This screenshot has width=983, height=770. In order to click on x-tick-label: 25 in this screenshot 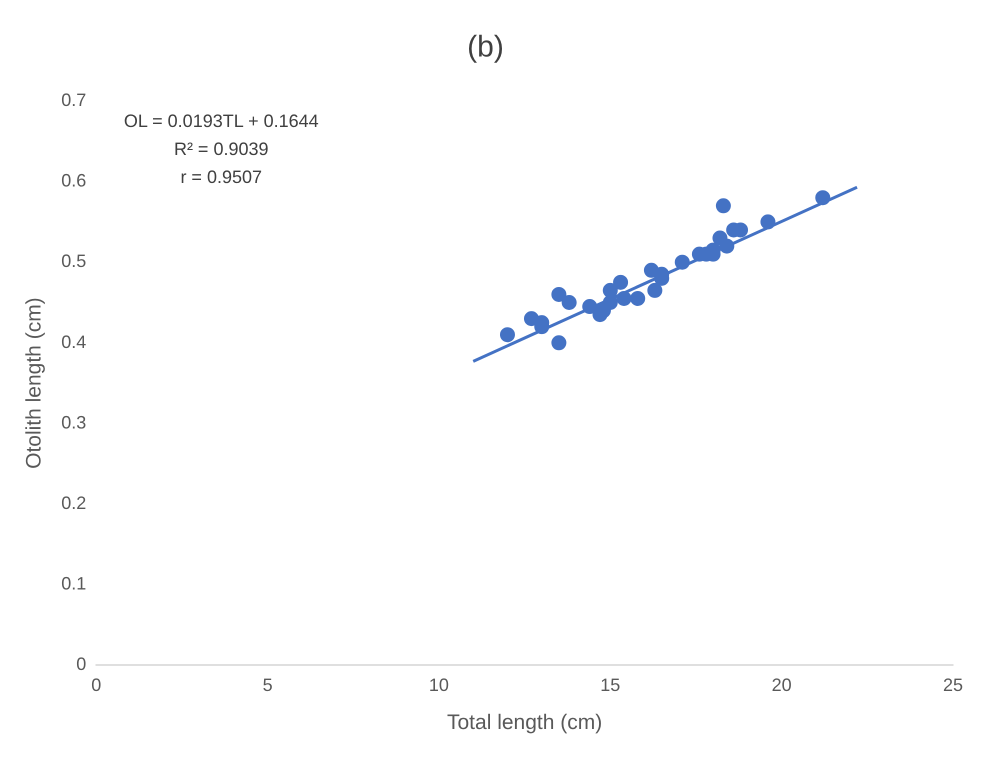, I will do `click(953, 684)`.